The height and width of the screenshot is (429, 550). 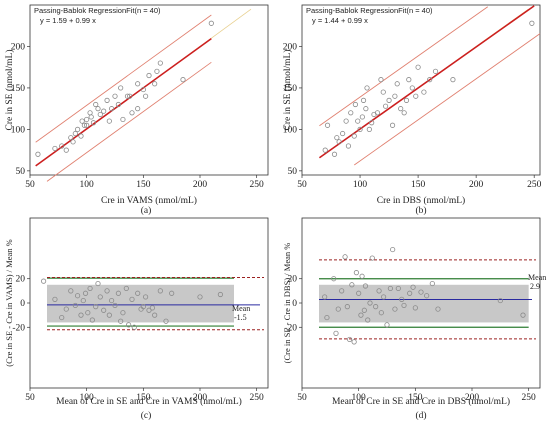 What do you see at coordinates (420, 415) in the screenshot?
I see `panel-label: (d)` at bounding box center [420, 415].